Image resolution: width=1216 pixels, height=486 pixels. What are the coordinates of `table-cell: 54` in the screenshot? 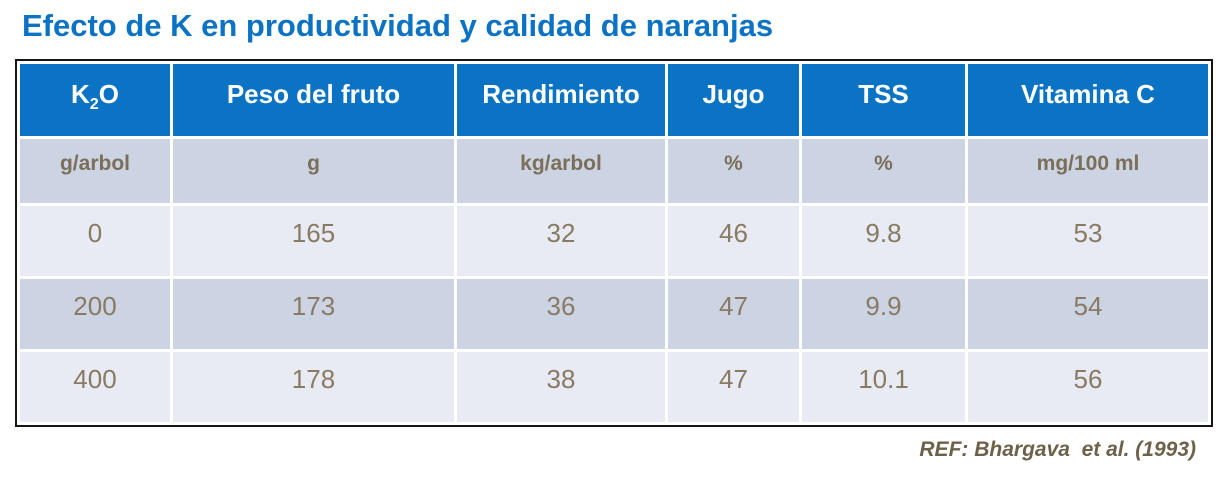 It's located at (1088, 314).